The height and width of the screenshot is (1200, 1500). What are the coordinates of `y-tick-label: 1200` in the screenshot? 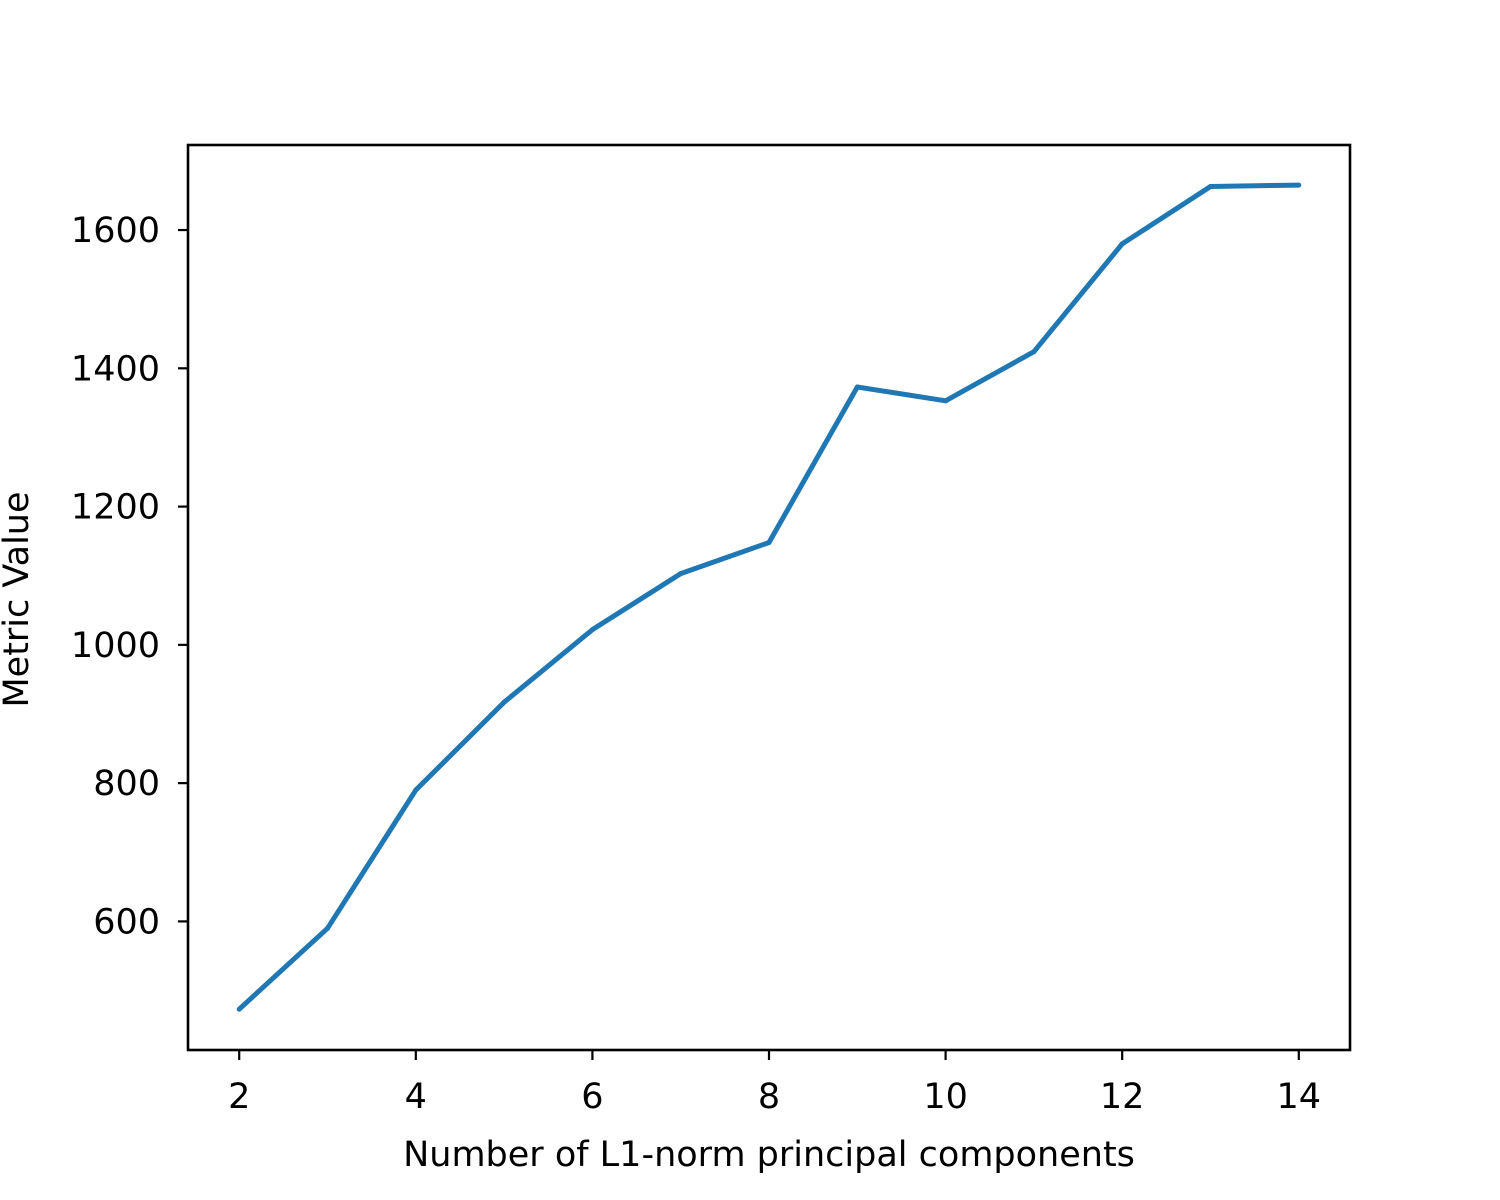 It's located at (115, 508).